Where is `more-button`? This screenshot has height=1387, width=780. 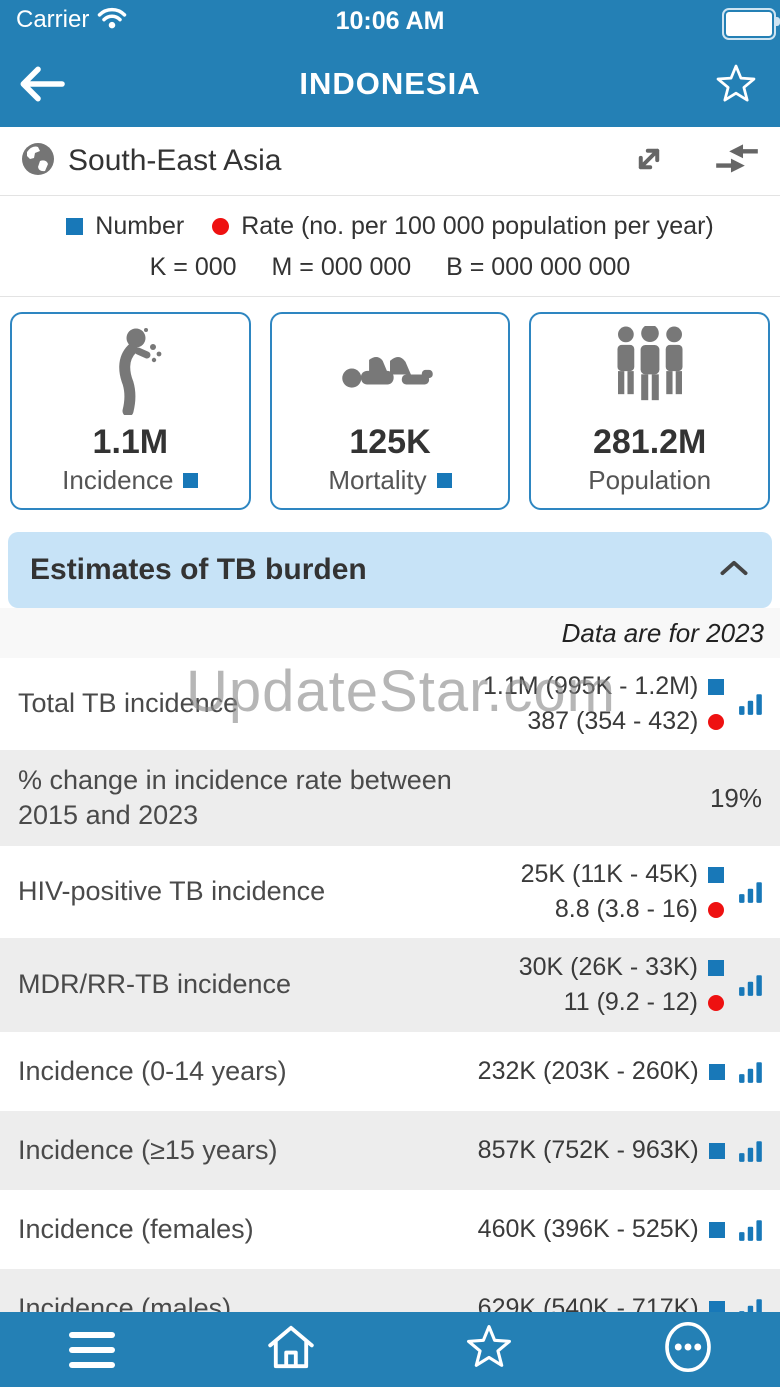
more-button is located at coordinates (688, 1350).